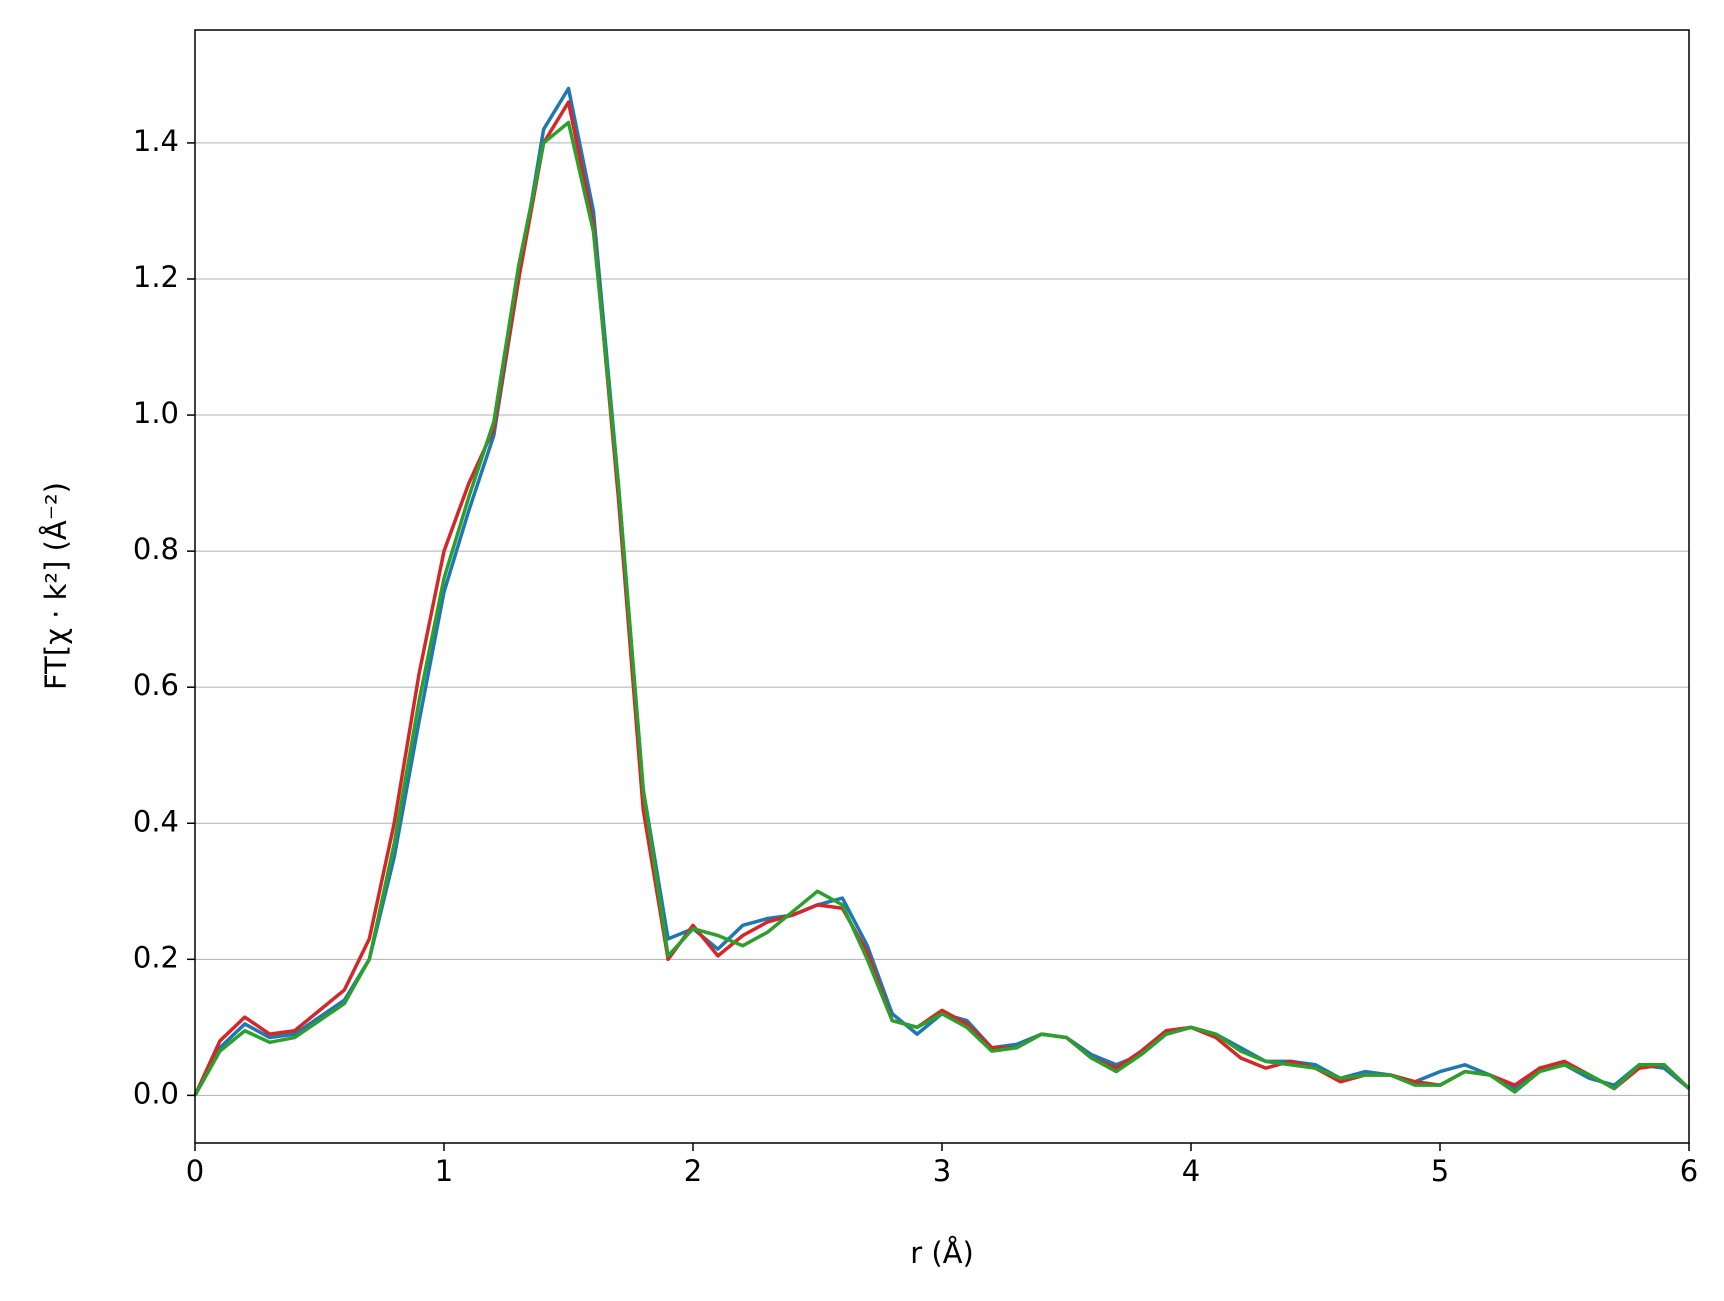 This screenshot has height=1301, width=1724. I want to click on x-tick-label: 2, so click(693, 1171).